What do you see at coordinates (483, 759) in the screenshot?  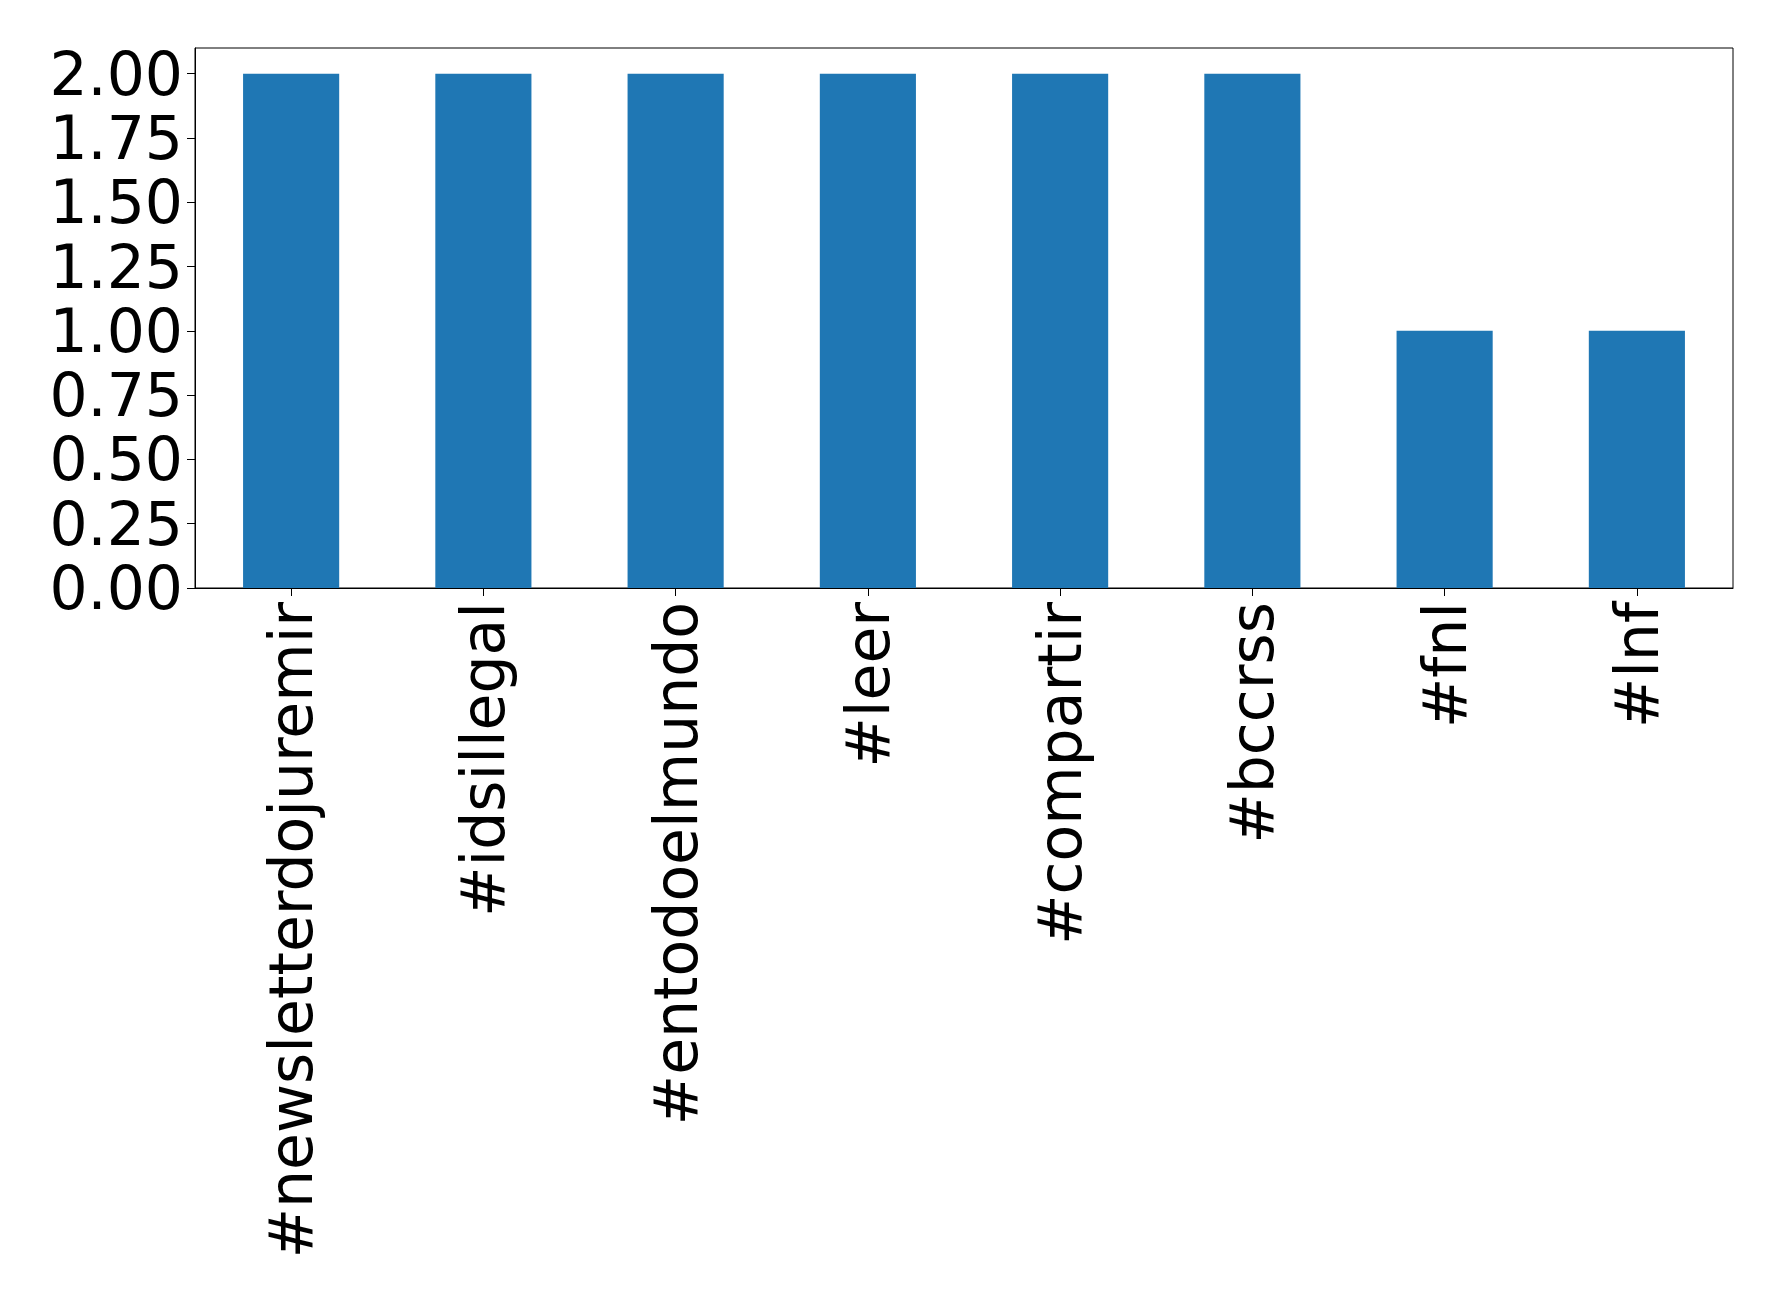 I see `x-tick-label: #idsillegal` at bounding box center [483, 759].